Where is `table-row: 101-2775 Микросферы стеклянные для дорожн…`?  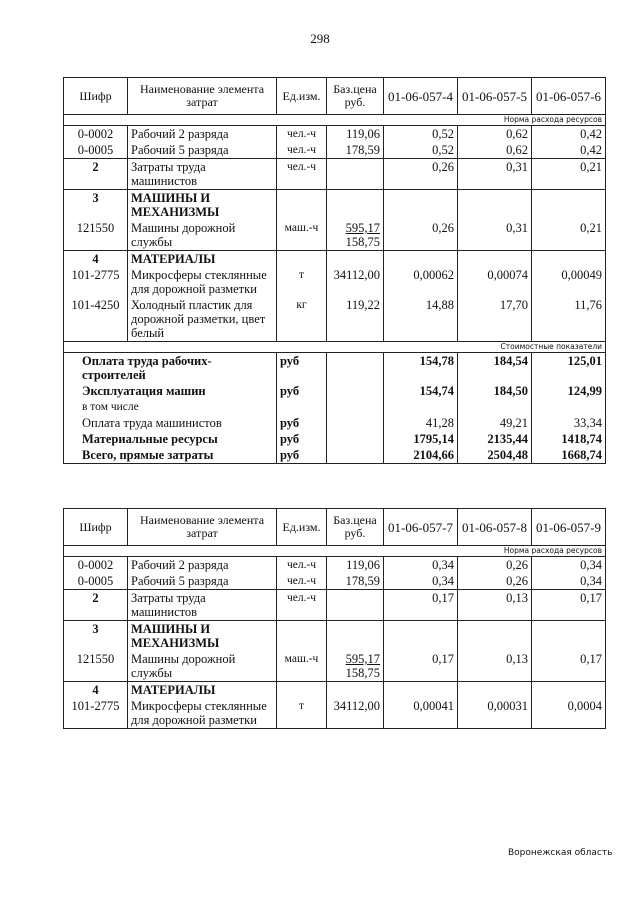
table-row: 101-2775 Микросферы стеклянные для дорожн… is located at coordinates (334, 282).